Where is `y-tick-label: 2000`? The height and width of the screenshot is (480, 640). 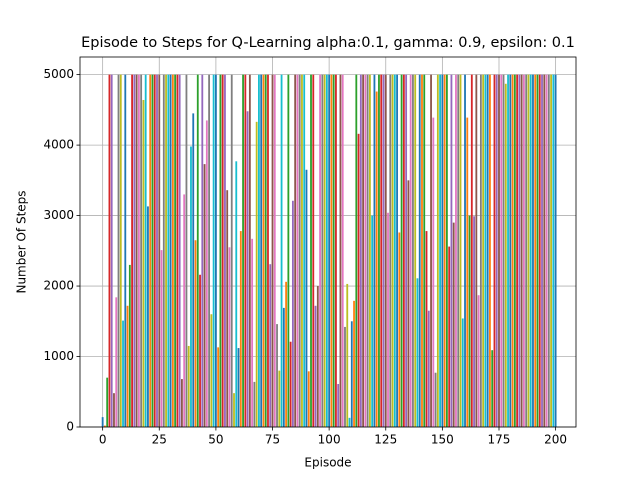
y-tick-label: 2000 is located at coordinates (58, 286).